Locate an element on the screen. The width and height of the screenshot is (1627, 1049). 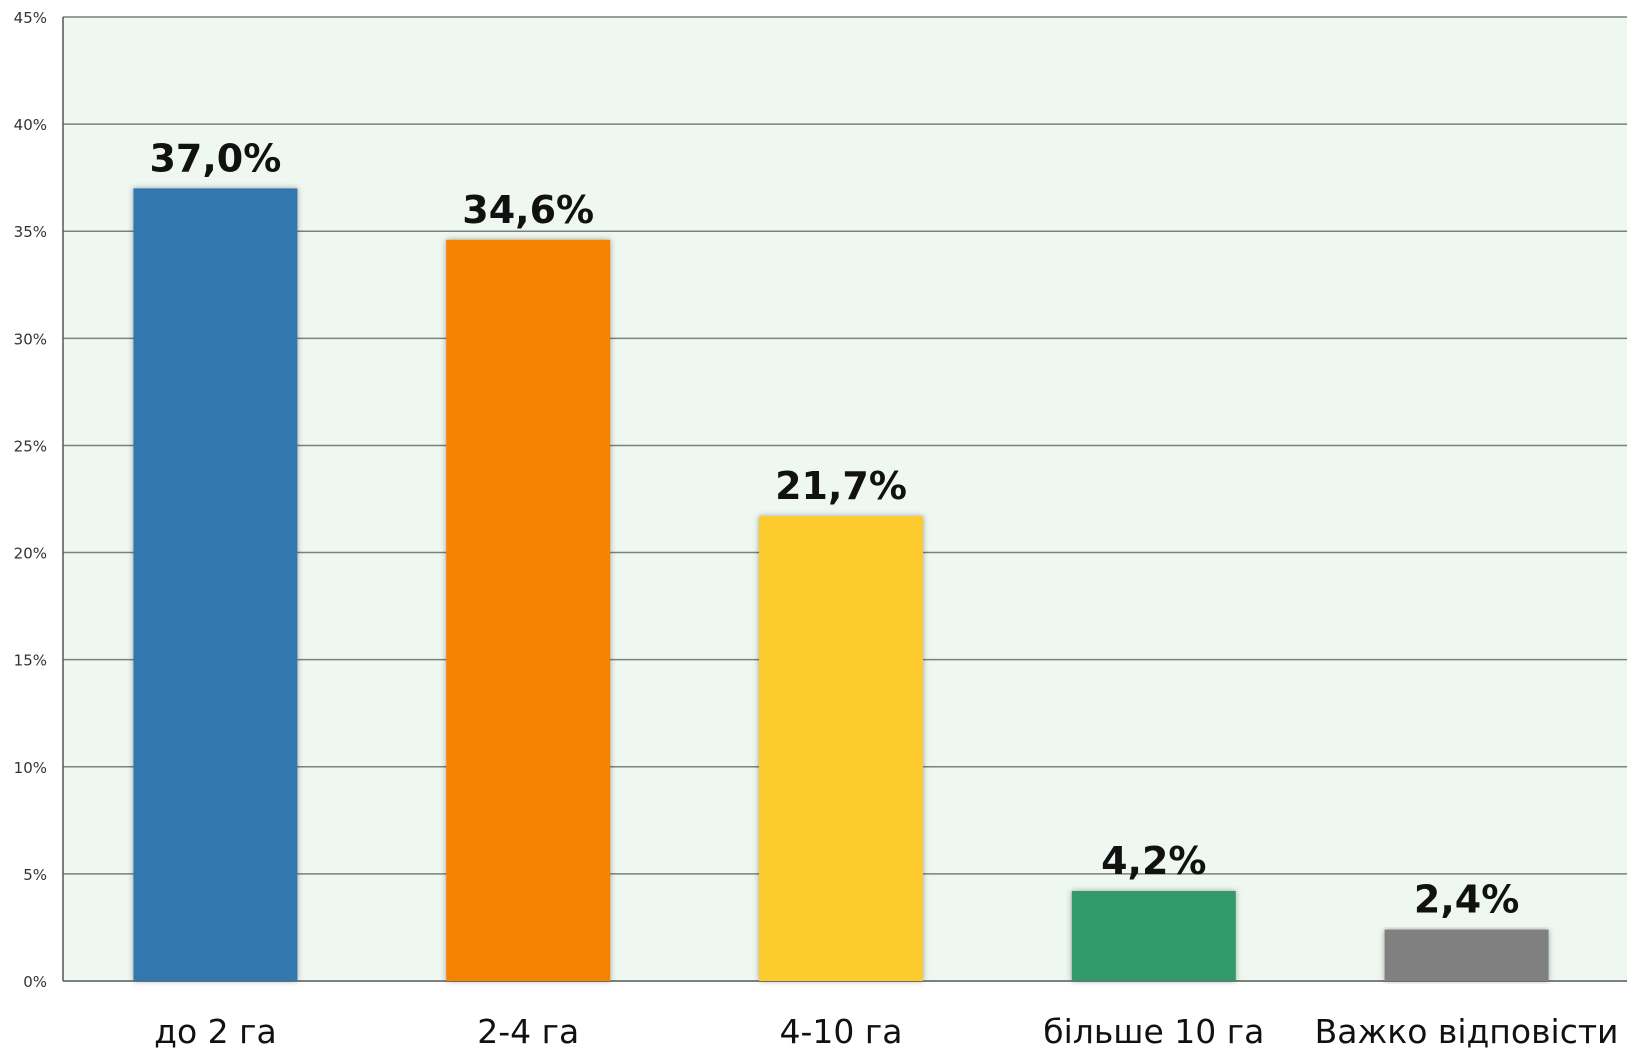
x-tick-label: 2-4 га is located at coordinates (528, 1030).